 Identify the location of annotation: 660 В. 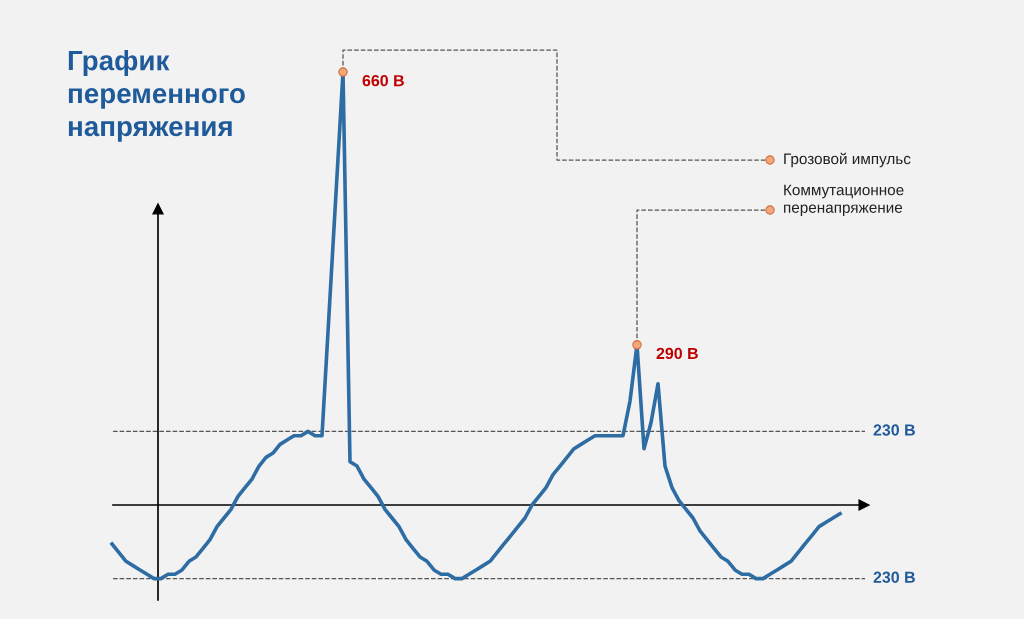
(383, 80).